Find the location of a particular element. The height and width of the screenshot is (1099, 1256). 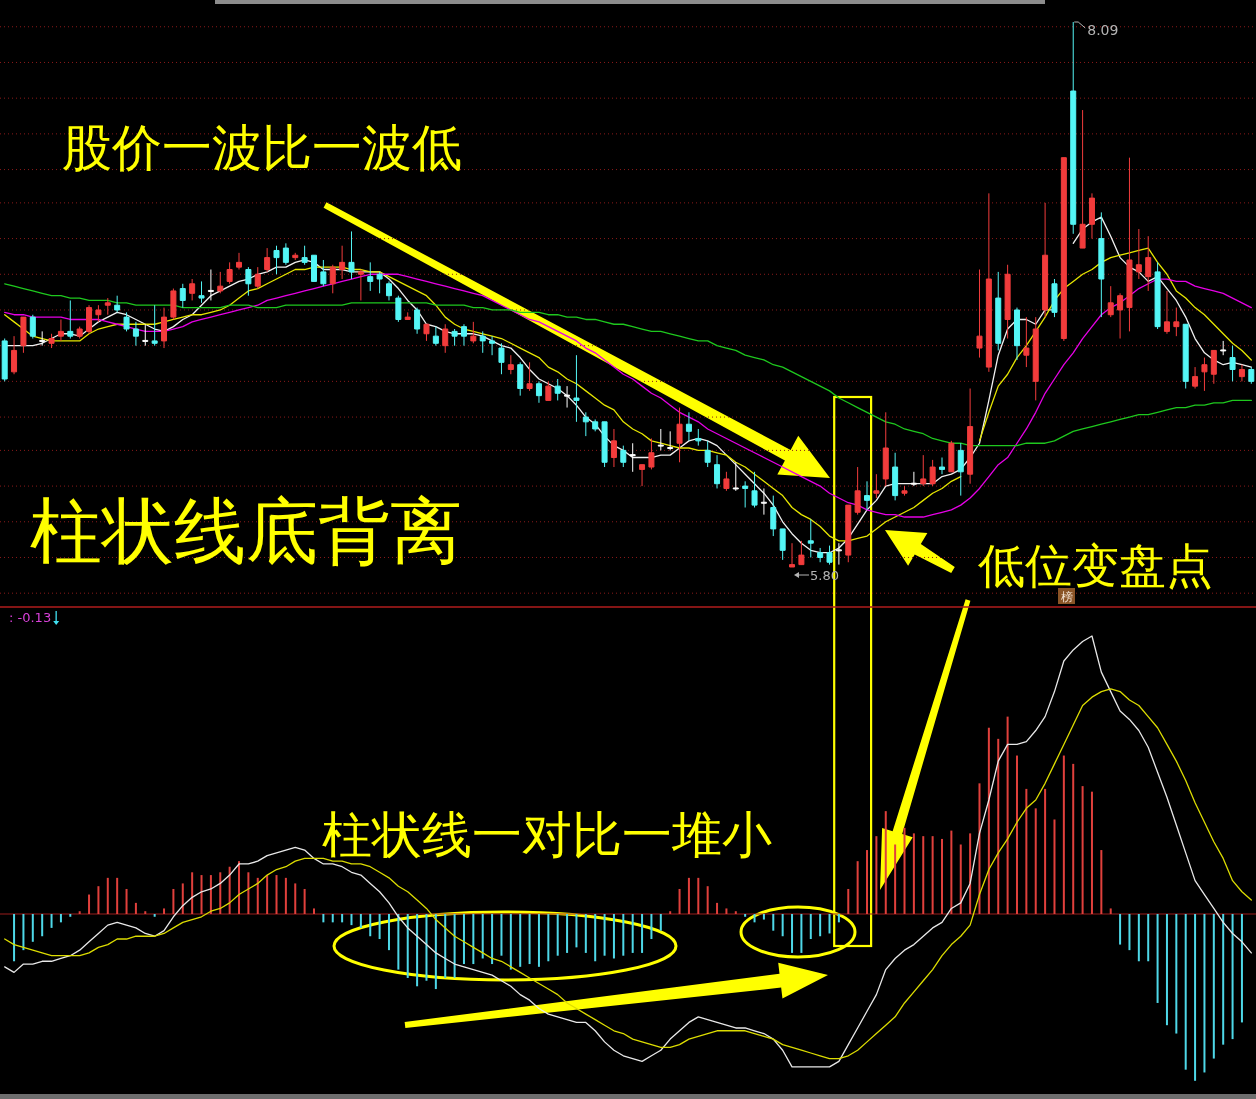

annotation: 柱状线一对比一堆小 is located at coordinates (547, 835).